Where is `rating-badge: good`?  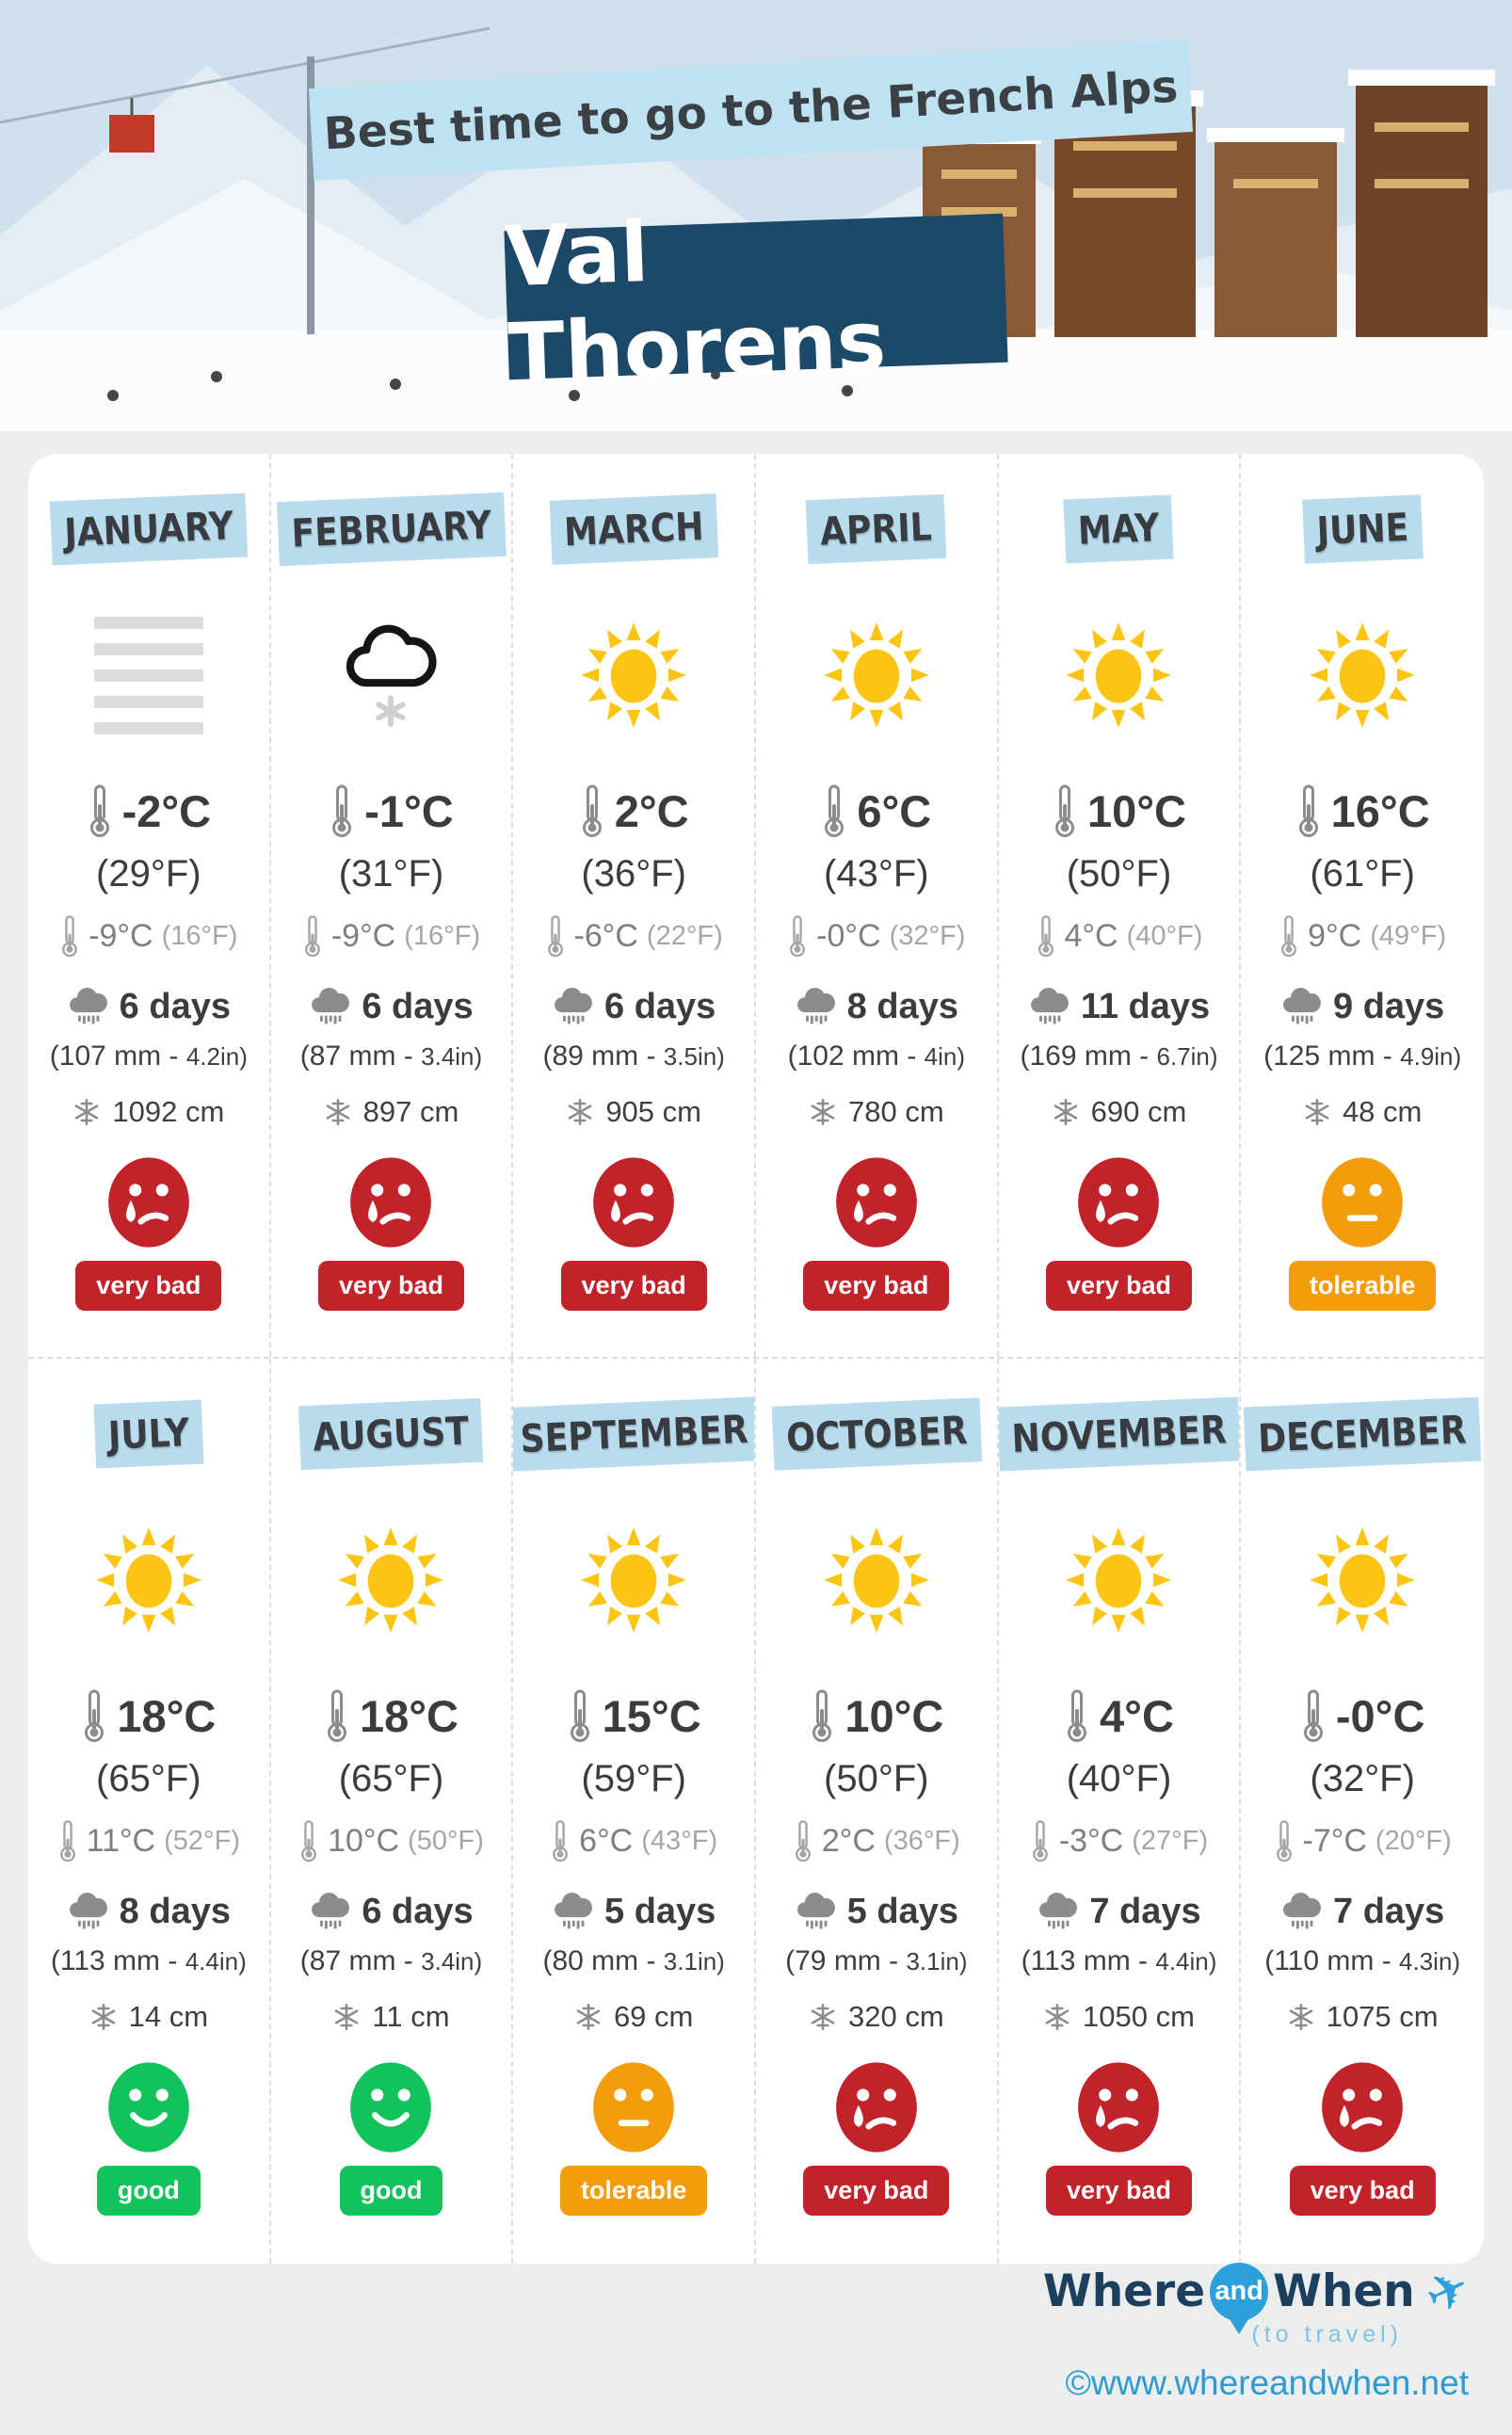 rating-badge: good is located at coordinates (391, 2191).